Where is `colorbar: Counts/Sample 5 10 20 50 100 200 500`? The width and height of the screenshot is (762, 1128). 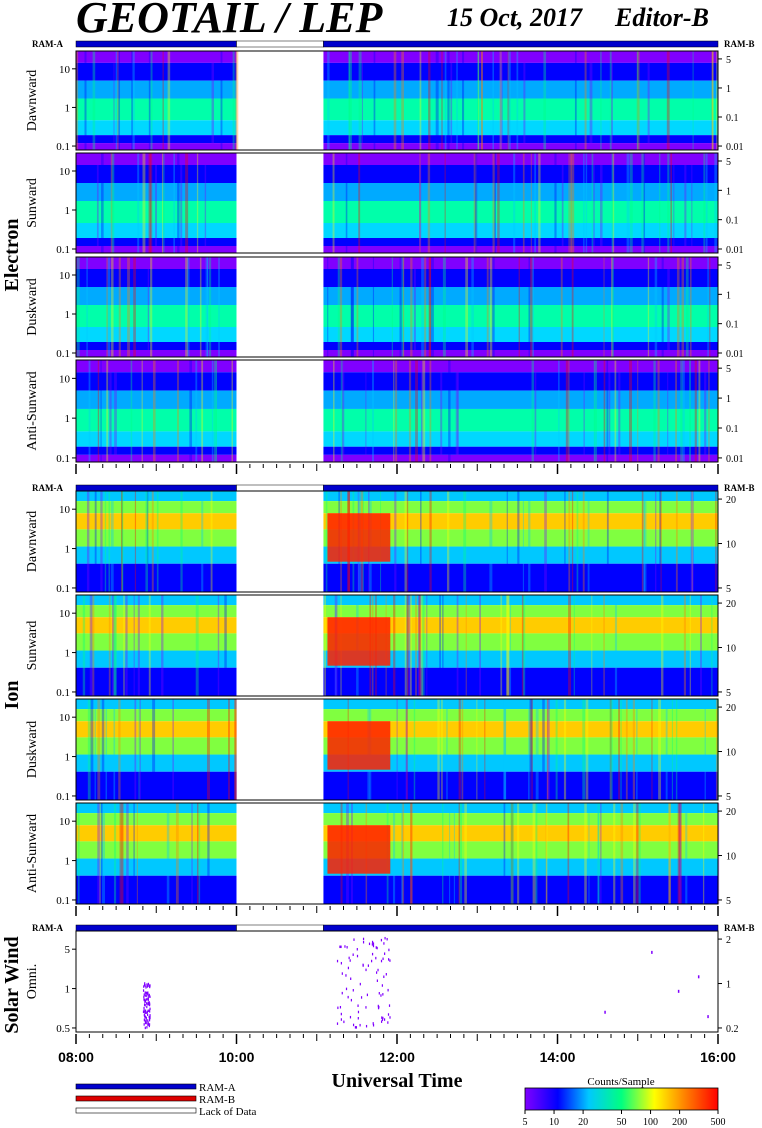 colorbar: Counts/Sample 5 10 20 50 100 200 500 is located at coordinates (624, 1102).